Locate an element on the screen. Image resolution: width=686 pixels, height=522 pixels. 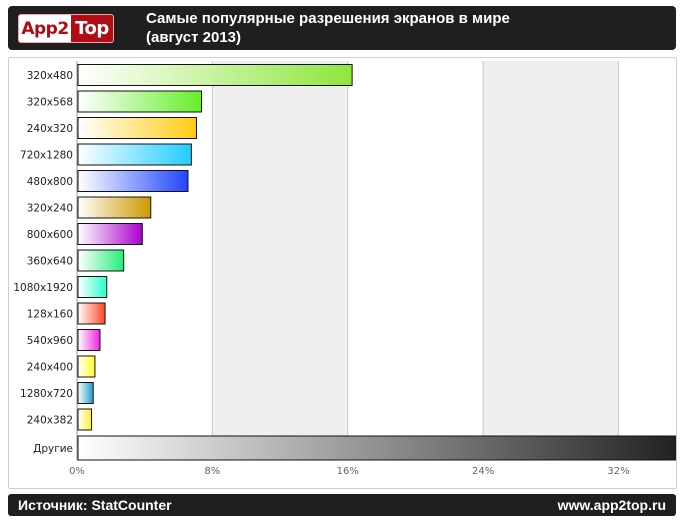
source-label: Источник: StatCounter is located at coordinates (95, 505).